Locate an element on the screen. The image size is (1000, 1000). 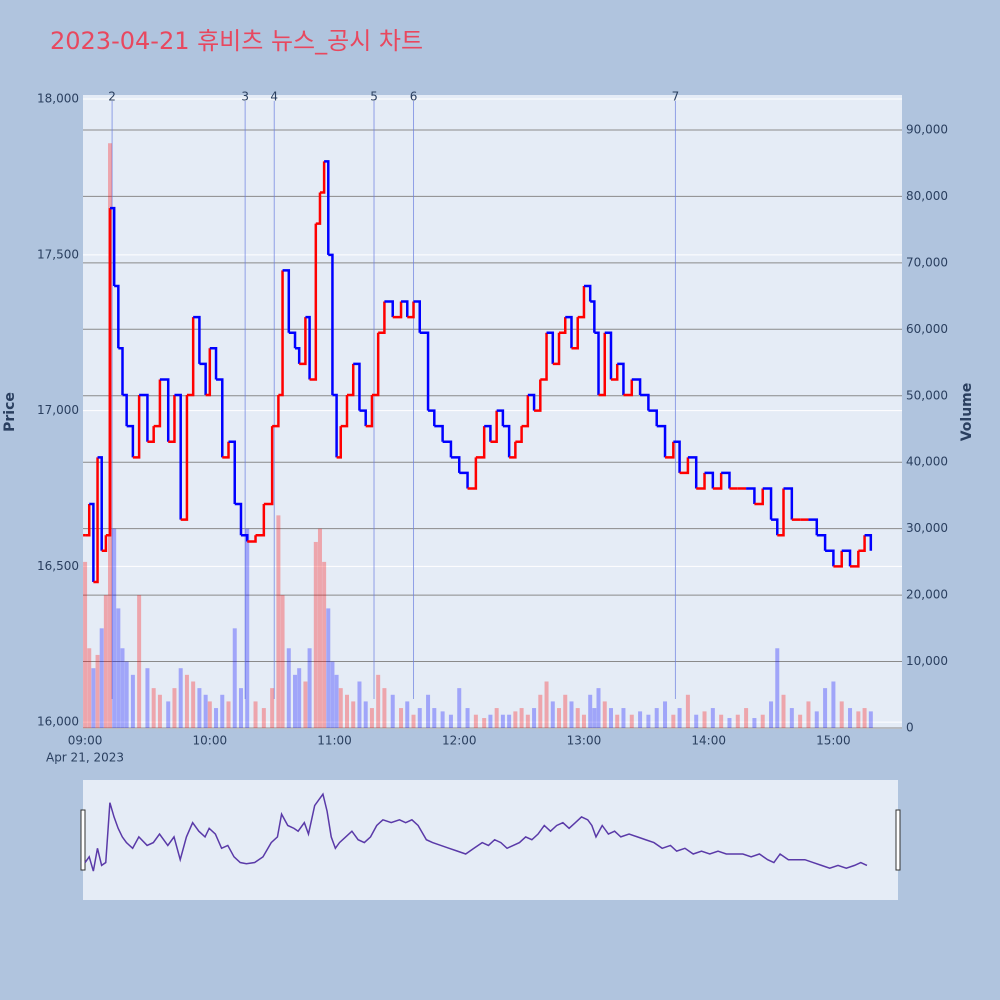
range-slider is located at coordinates (490, 840).